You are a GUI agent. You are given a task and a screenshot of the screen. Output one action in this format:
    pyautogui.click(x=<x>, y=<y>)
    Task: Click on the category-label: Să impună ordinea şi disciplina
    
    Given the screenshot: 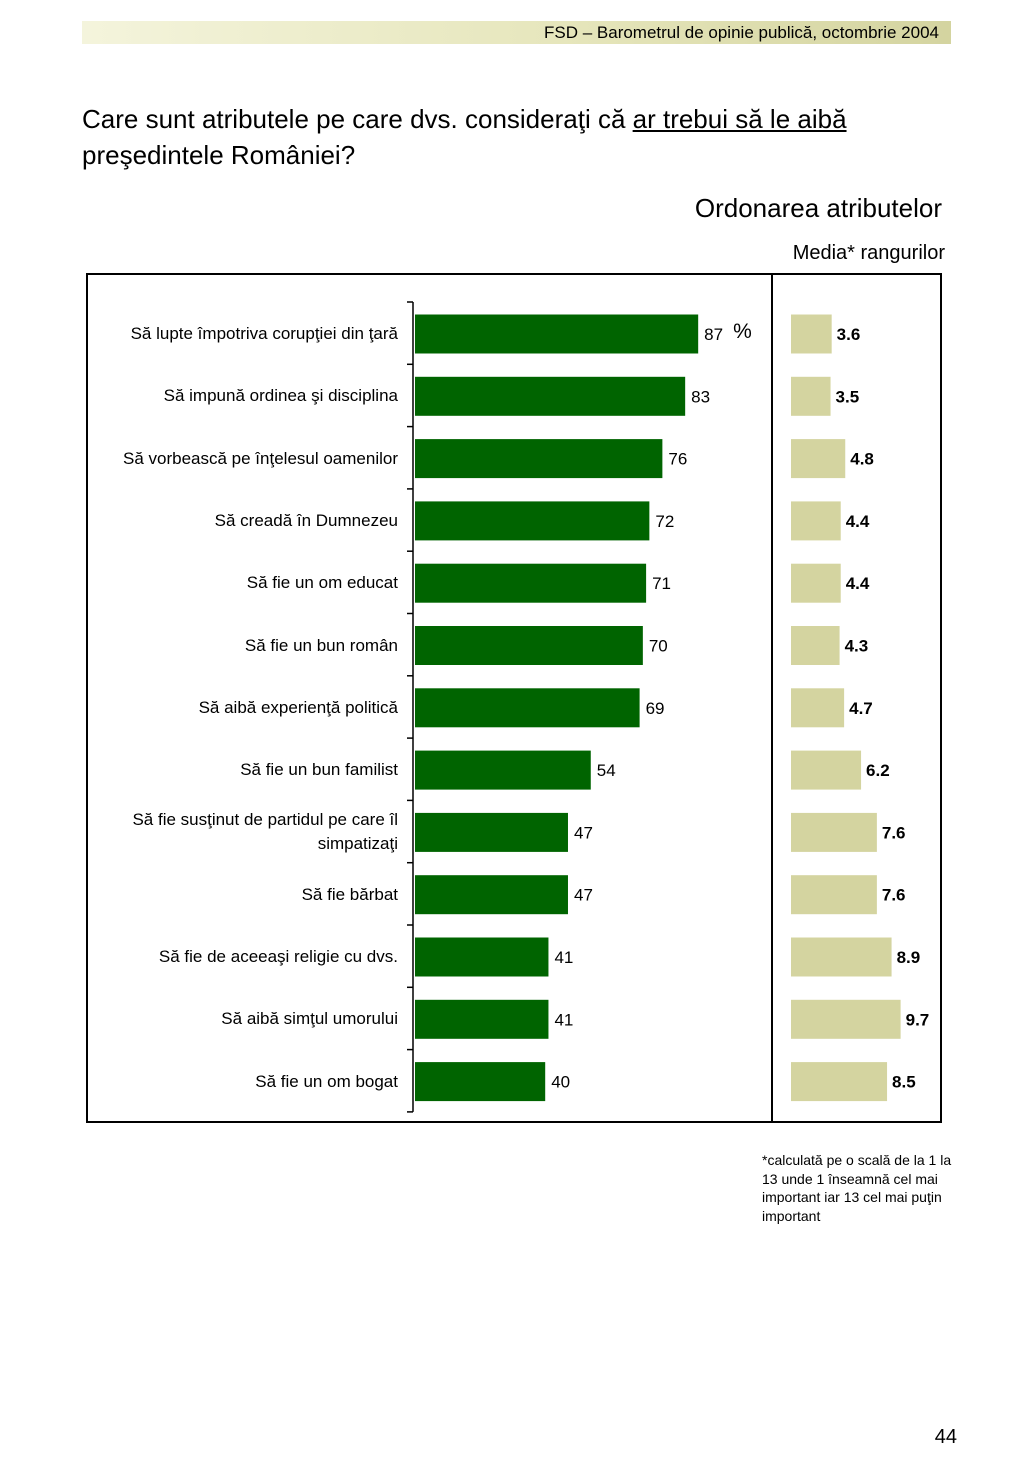 What is the action you would take?
    pyautogui.click(x=280, y=396)
    